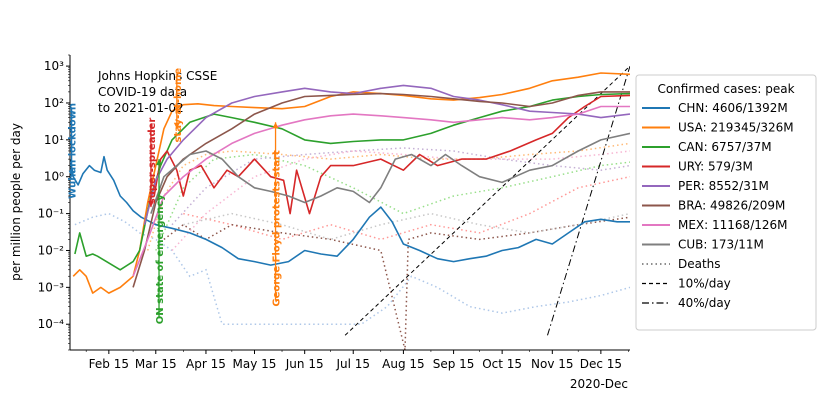 The image size is (821, 401). I want to click on case-series-line, so click(390, 173).